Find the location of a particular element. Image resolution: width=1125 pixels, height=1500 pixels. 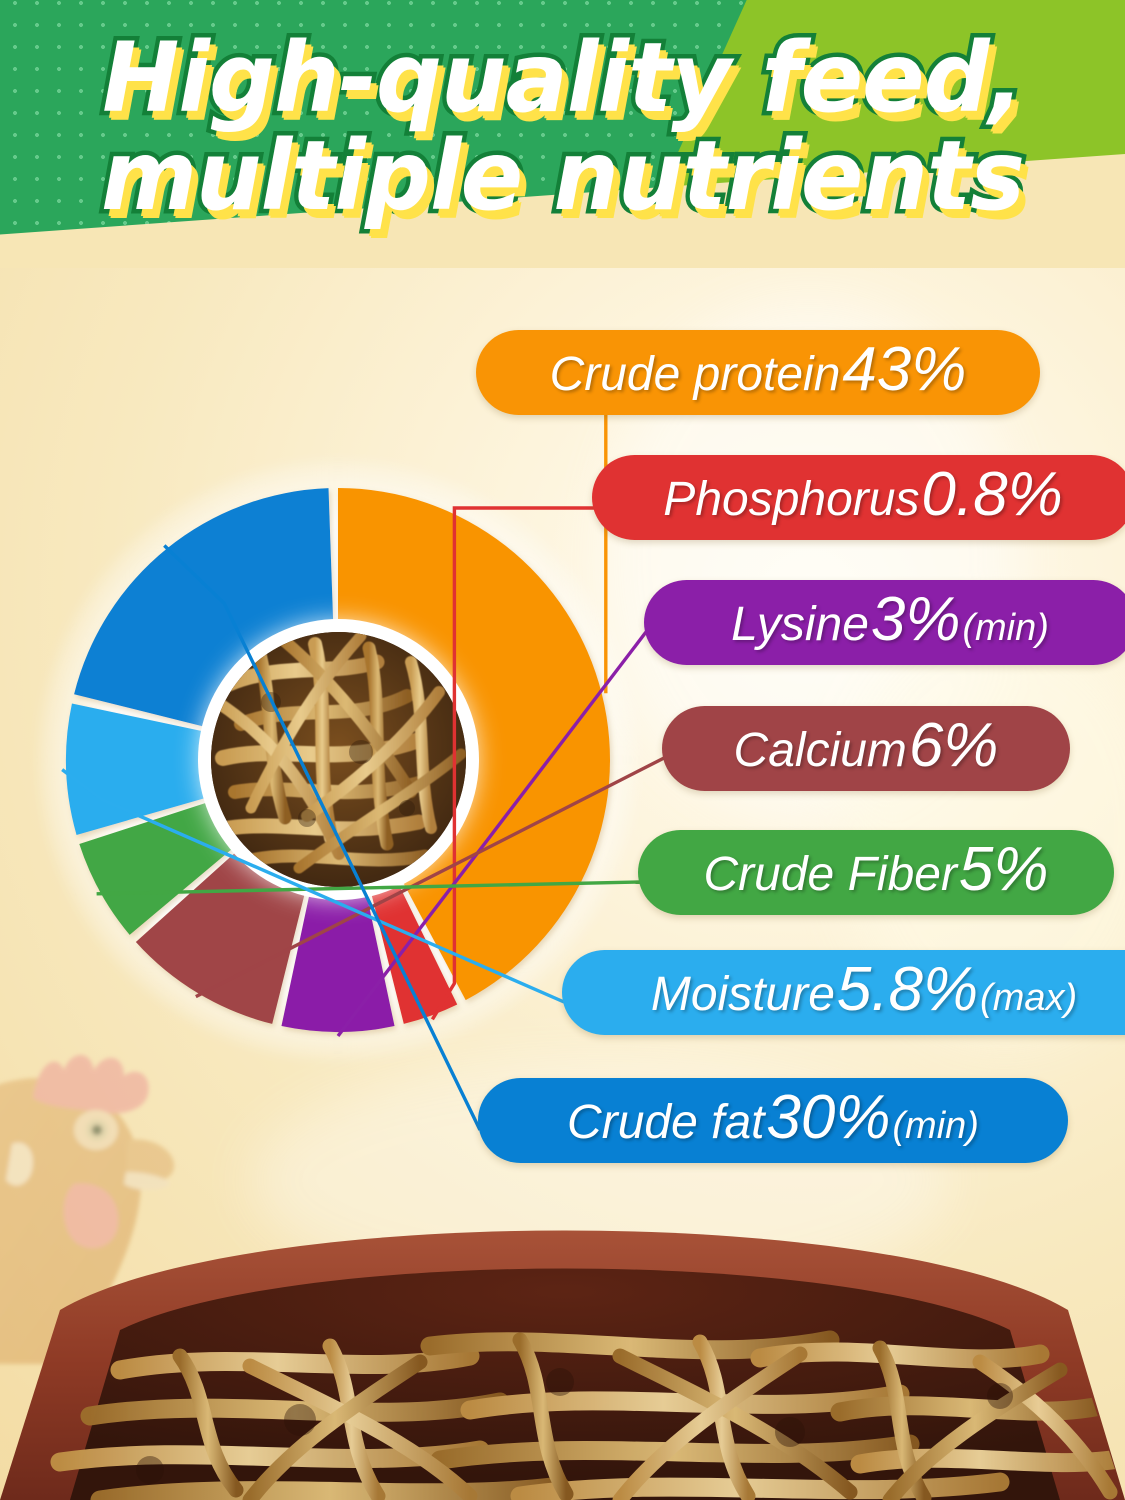

callout-crude-fat: Crude fat 30% (min) is located at coordinates (773, 1120).